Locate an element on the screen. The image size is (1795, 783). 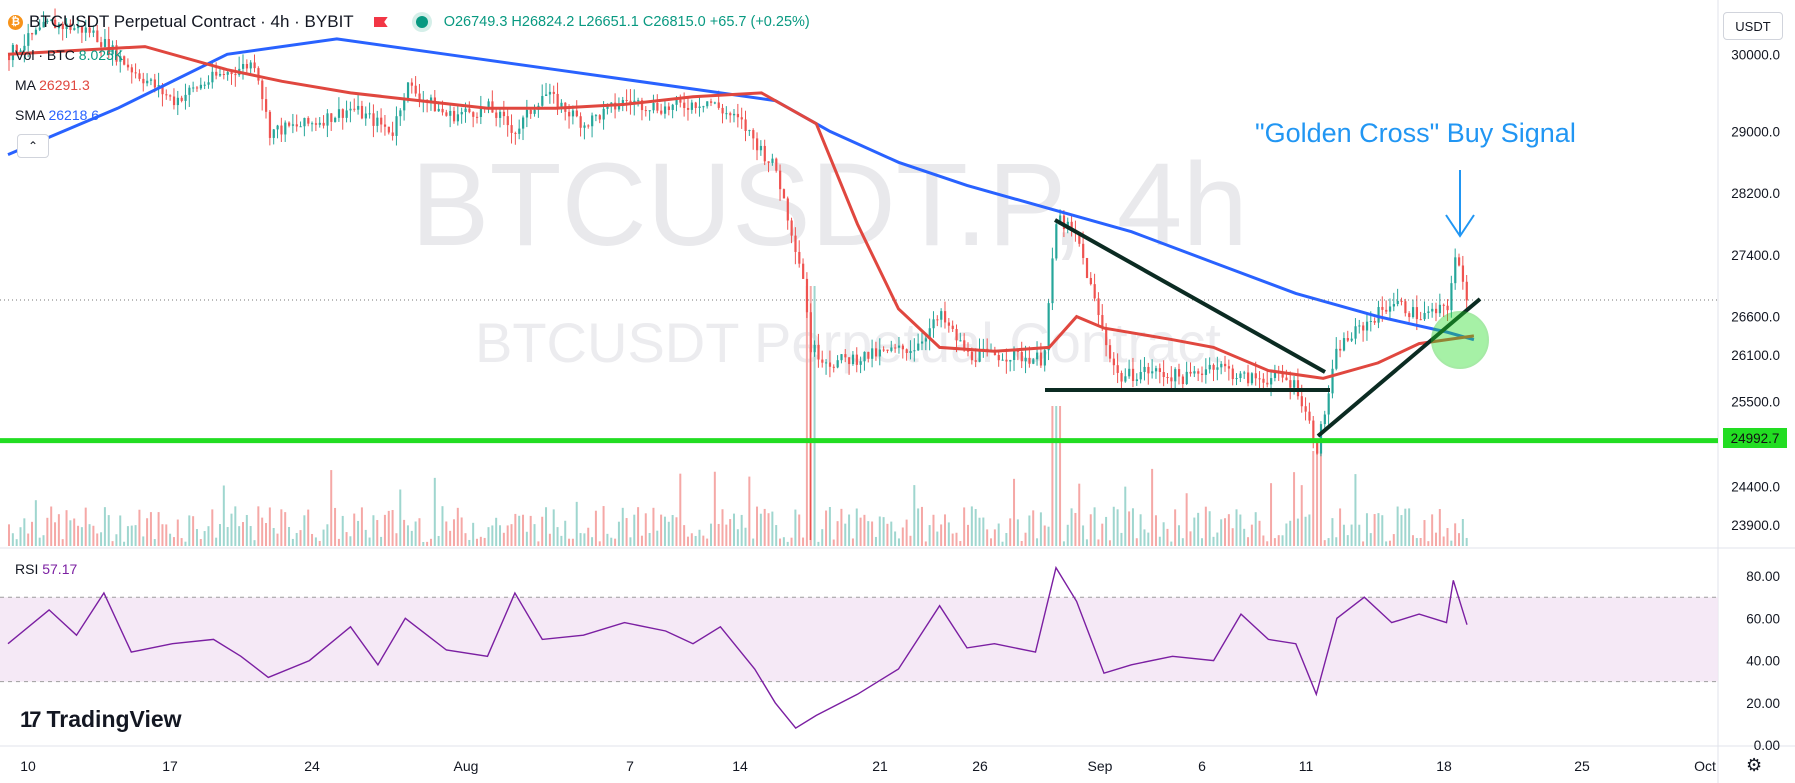
arrow-head is located at coordinates (1460, 226).